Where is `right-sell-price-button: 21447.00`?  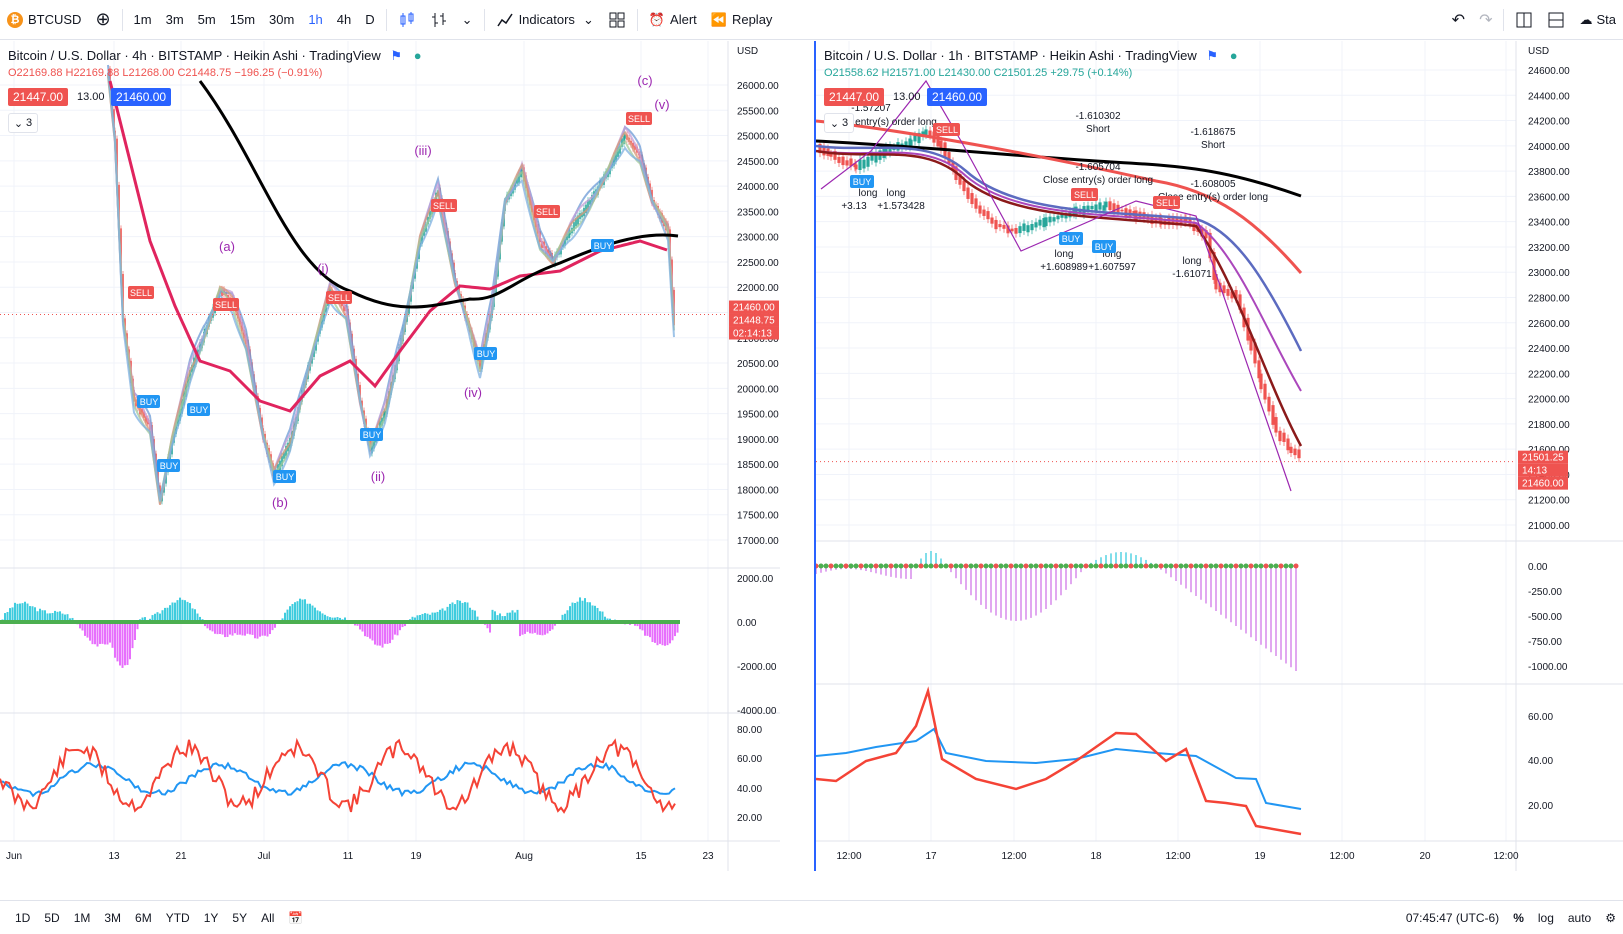
right-sell-price-button: 21447.00 is located at coordinates (854, 97).